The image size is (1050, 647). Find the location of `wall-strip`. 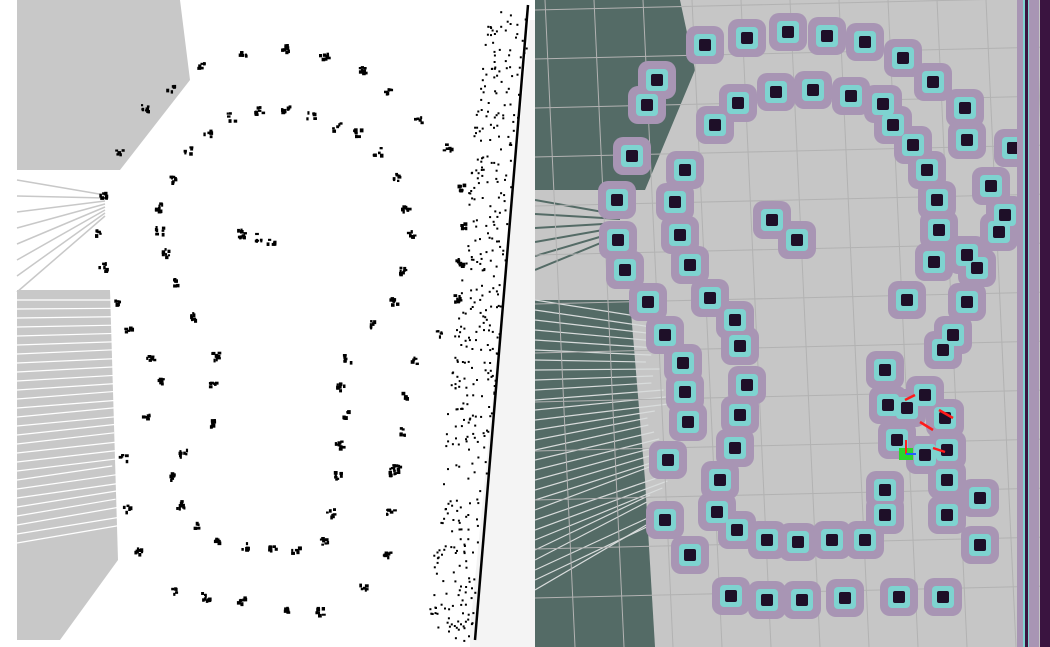

wall-strip is located at coordinates (1026, 323).